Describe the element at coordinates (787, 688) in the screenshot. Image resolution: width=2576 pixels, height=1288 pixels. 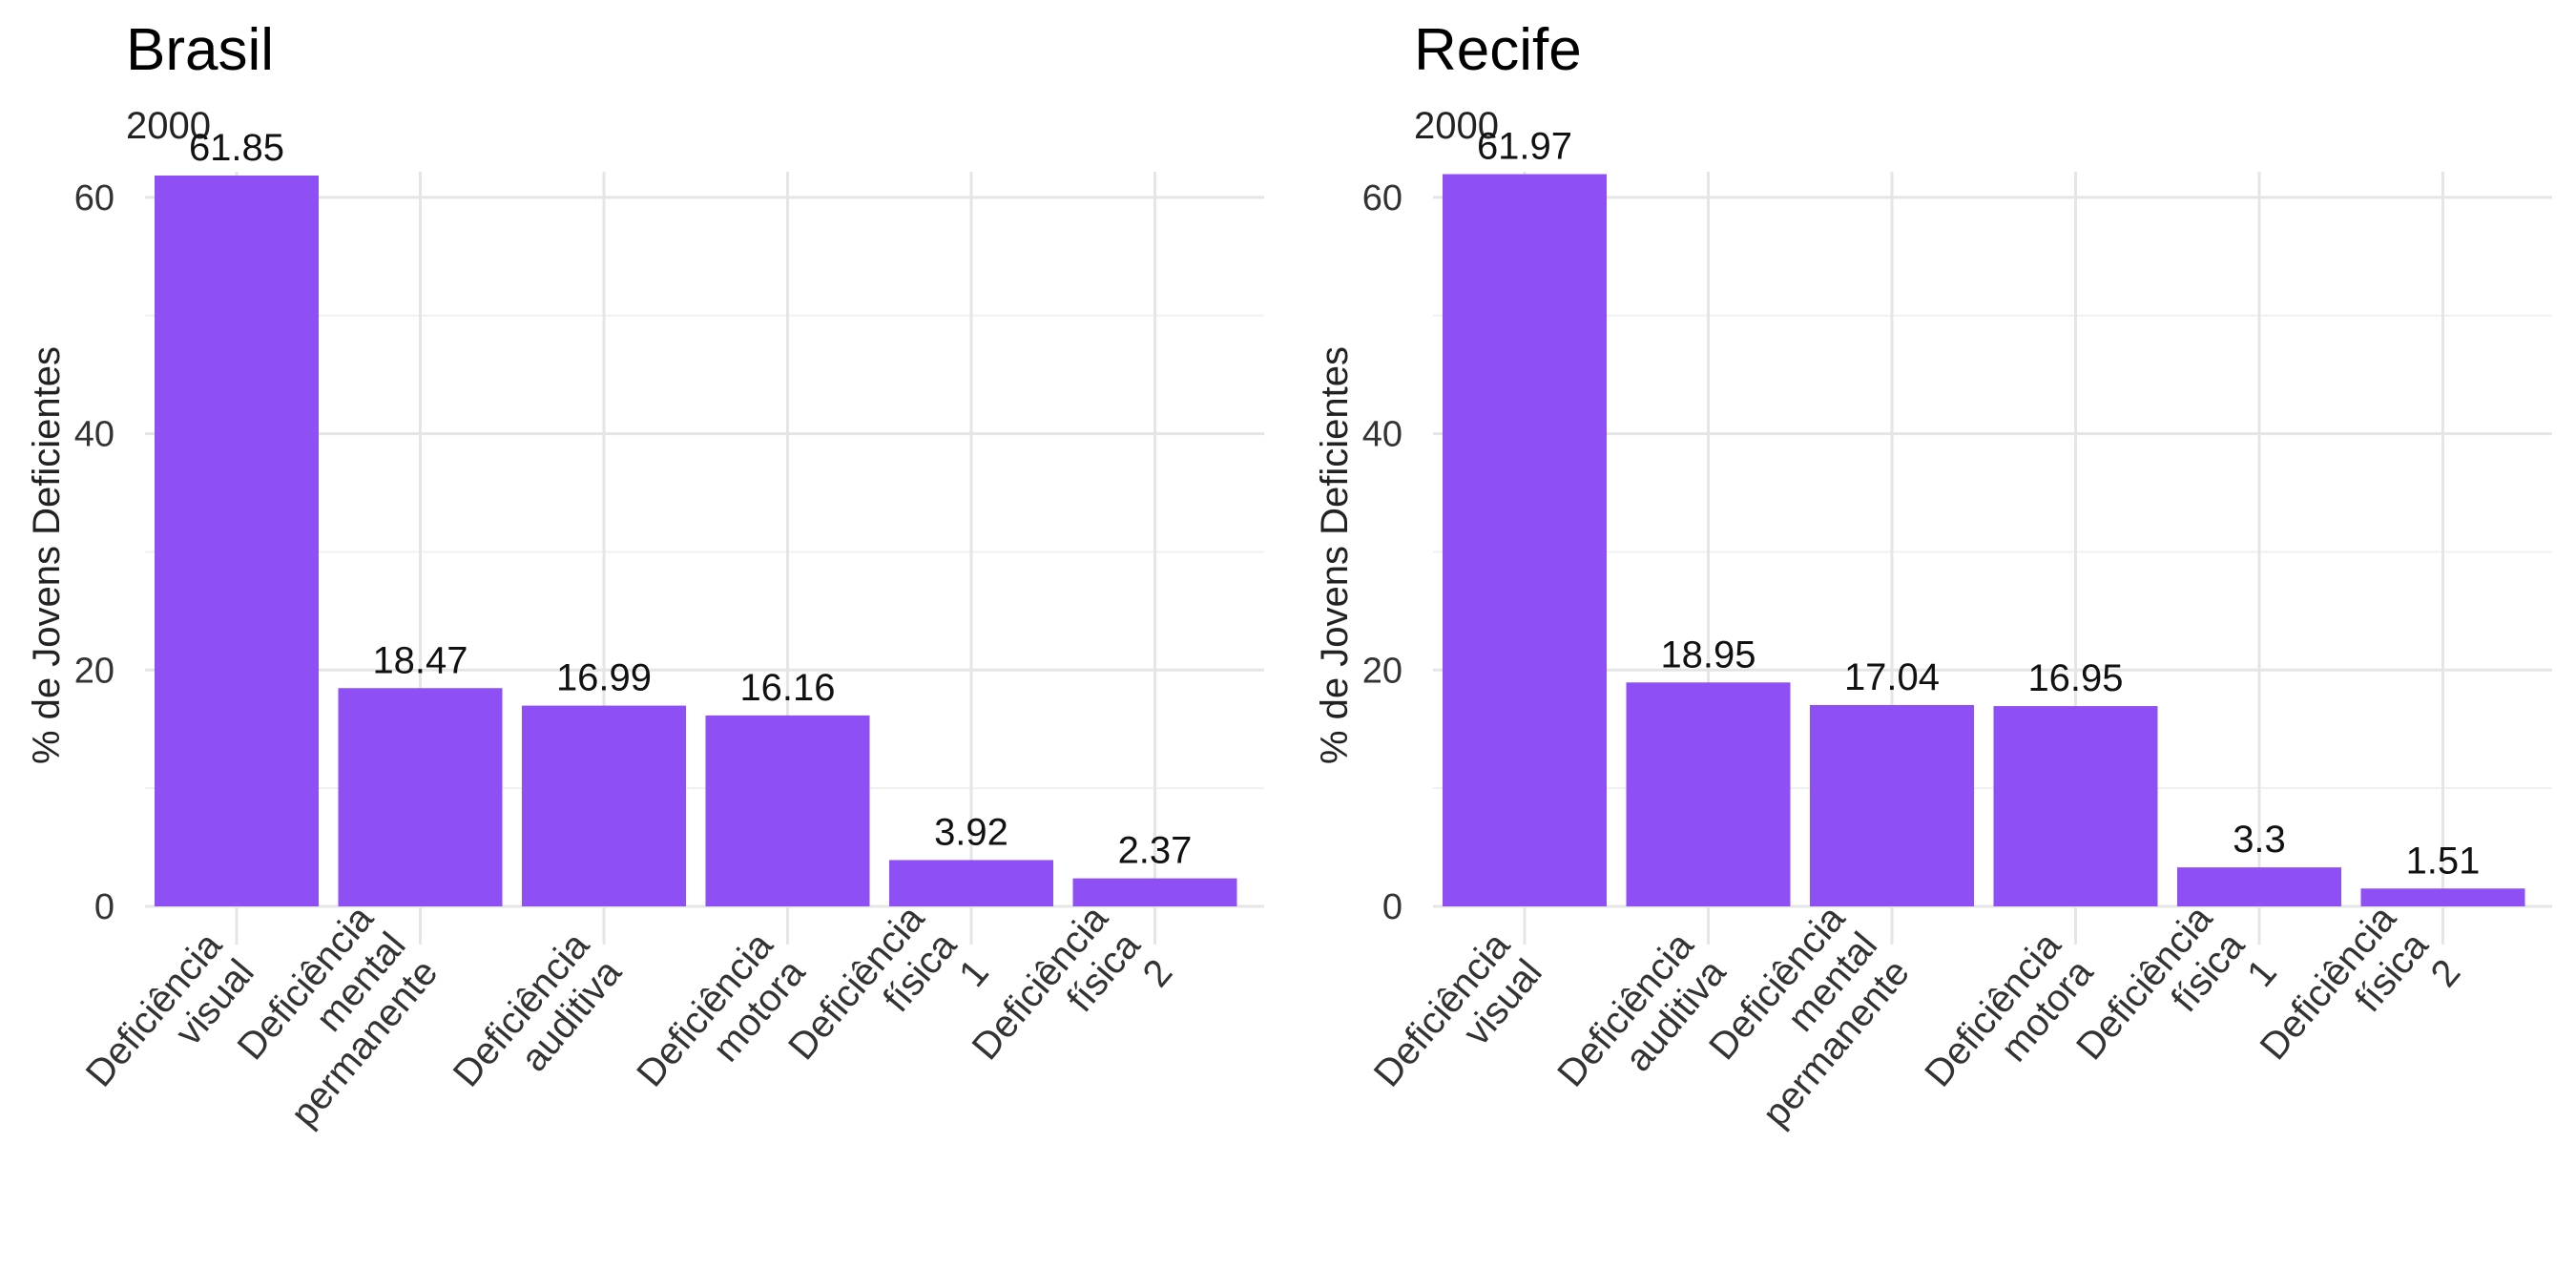
I see `data-label: 16.16` at that location.